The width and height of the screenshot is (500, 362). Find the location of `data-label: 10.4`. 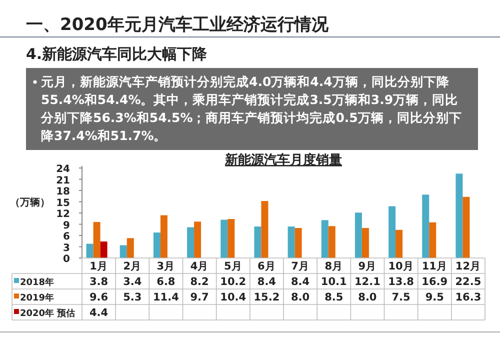

data-label: 10.4 is located at coordinates (233, 298).